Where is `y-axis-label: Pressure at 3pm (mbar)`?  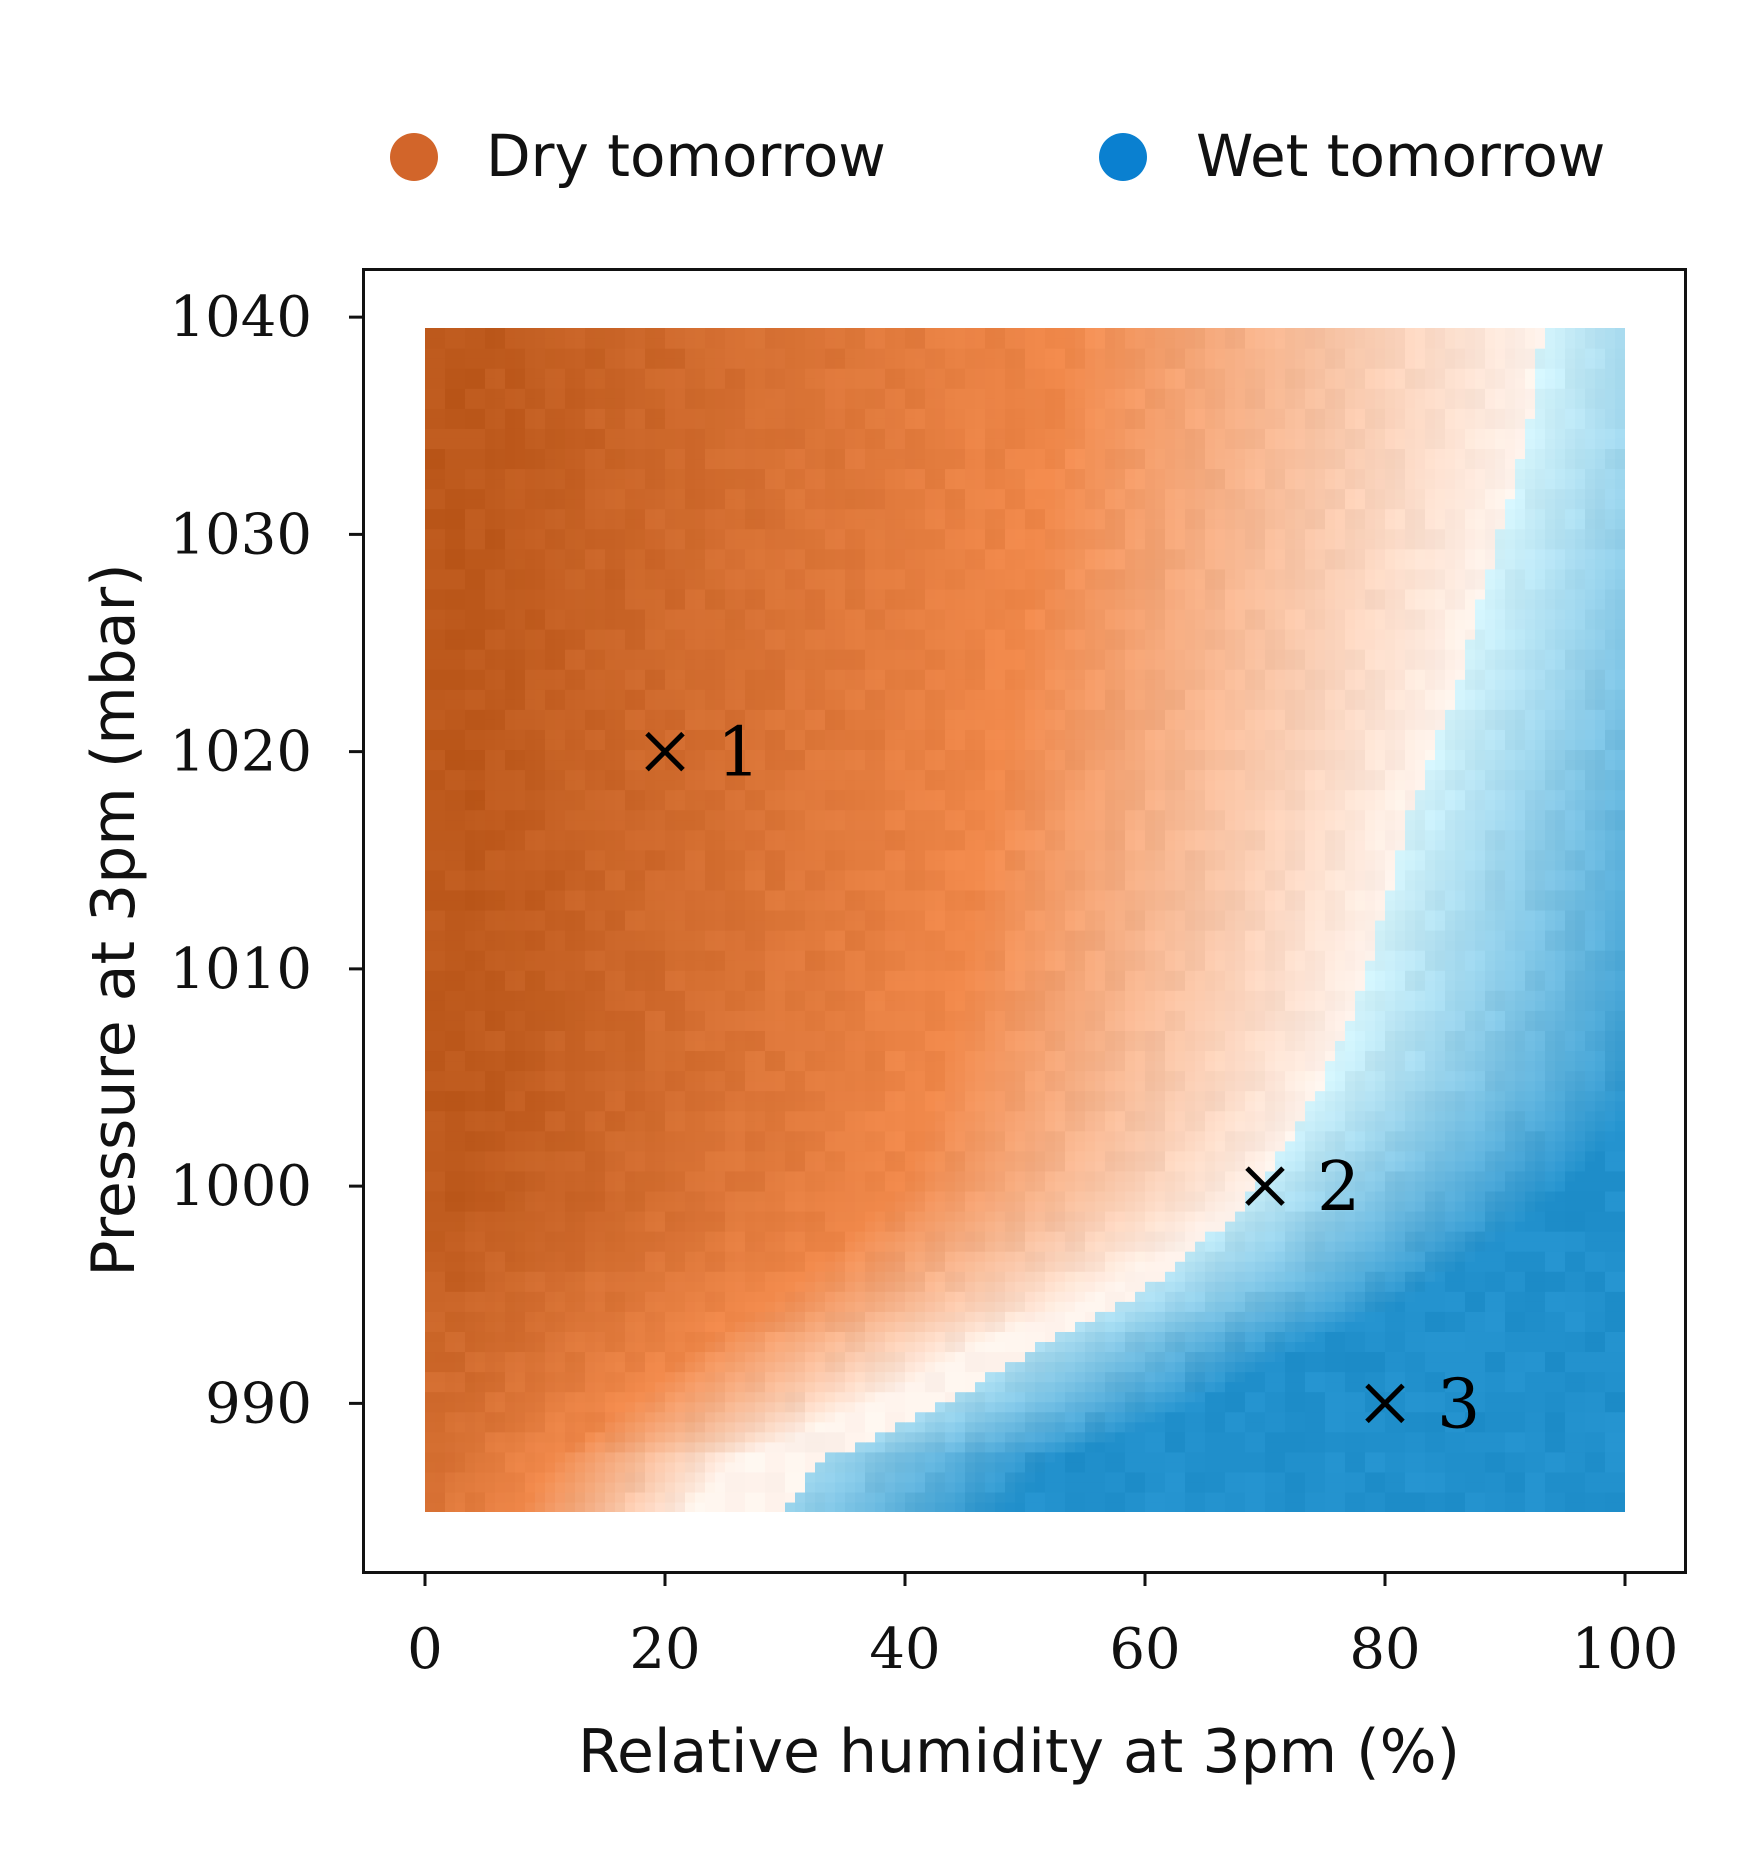 y-axis-label: Pressure at 3pm (mbar) is located at coordinates (114, 919).